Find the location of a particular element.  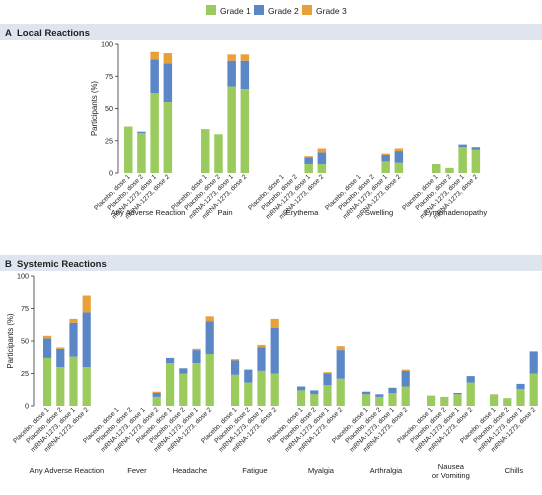

panel-a-letter: A is located at coordinates (8, 33).